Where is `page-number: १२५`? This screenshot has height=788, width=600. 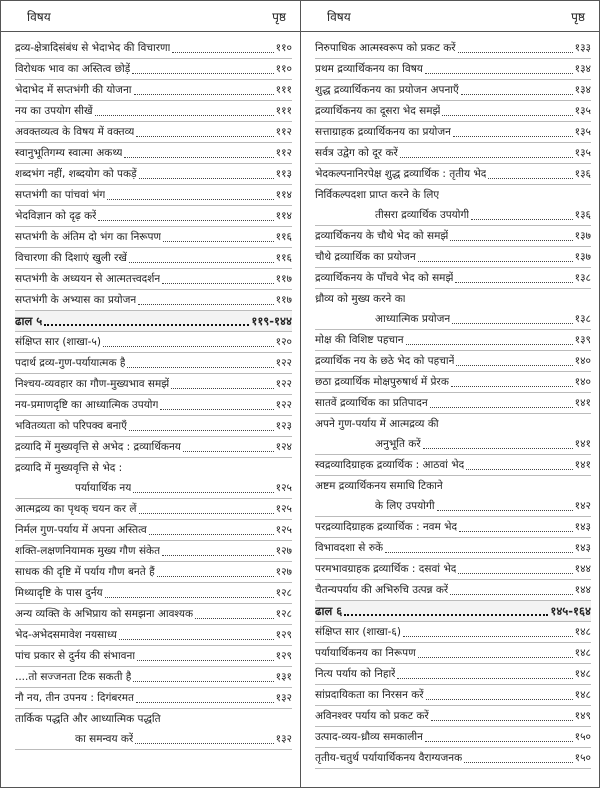 page-number: १२५ is located at coordinates (283, 488).